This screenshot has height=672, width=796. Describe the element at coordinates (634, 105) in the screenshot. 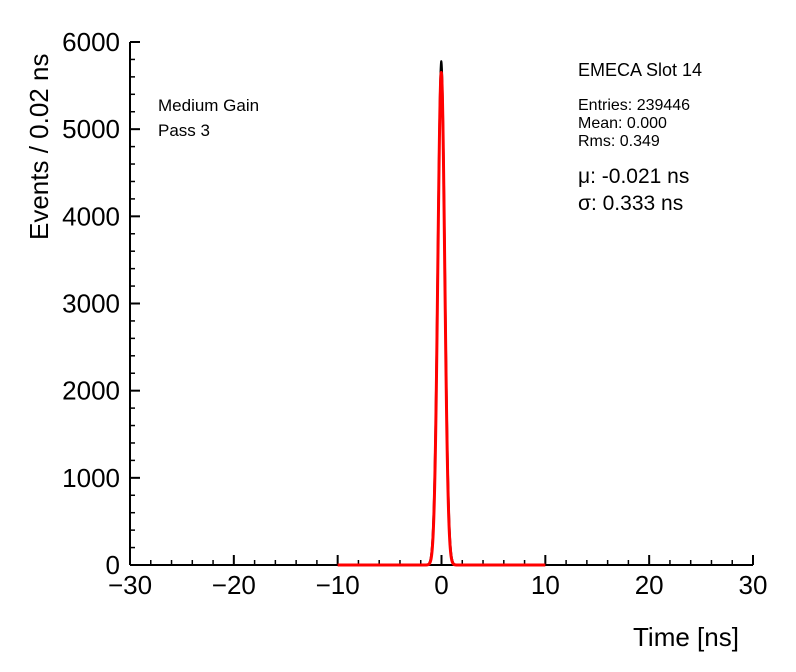

I see `stats-entries: Entries: 239446` at that location.